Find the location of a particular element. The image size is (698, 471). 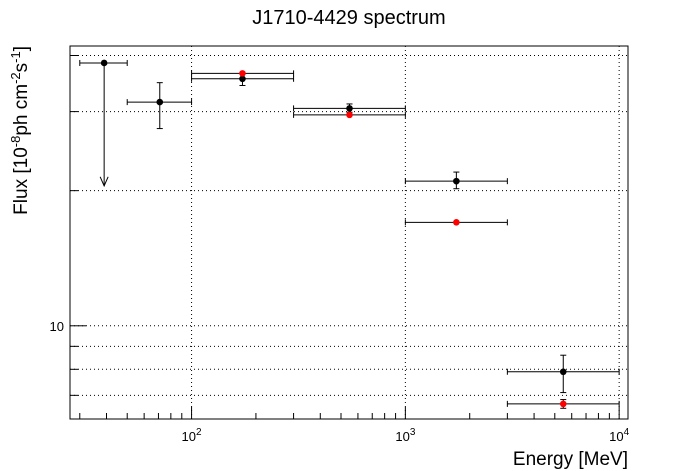

y-tick-label: 10 is located at coordinates (57, 326).